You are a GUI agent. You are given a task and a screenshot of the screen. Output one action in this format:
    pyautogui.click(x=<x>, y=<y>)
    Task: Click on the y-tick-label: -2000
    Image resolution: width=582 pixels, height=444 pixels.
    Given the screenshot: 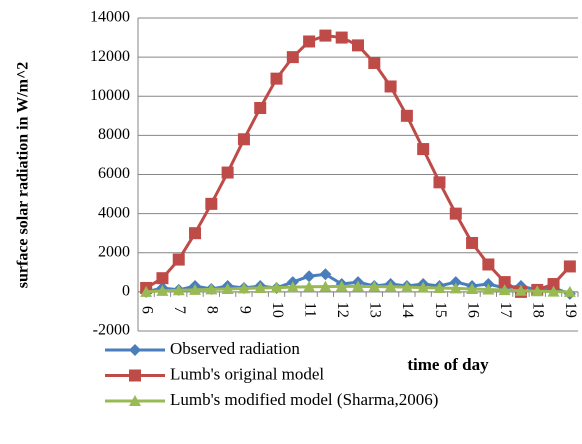 What is the action you would take?
    pyautogui.click(x=111, y=330)
    